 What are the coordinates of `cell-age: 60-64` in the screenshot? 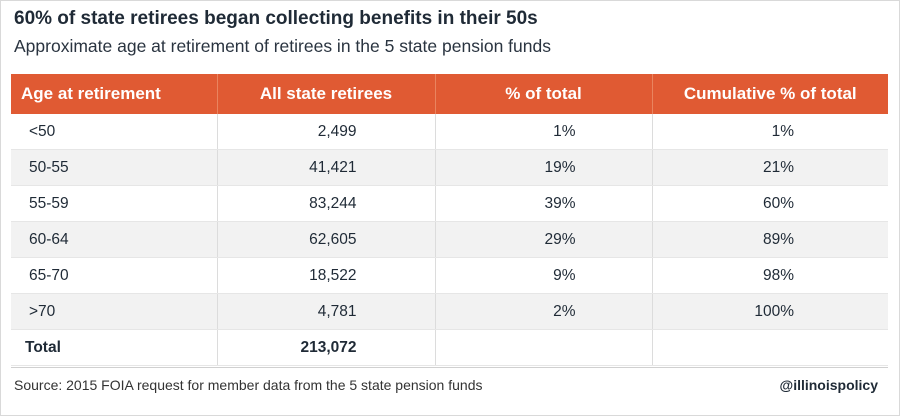 It's located at (114, 239).